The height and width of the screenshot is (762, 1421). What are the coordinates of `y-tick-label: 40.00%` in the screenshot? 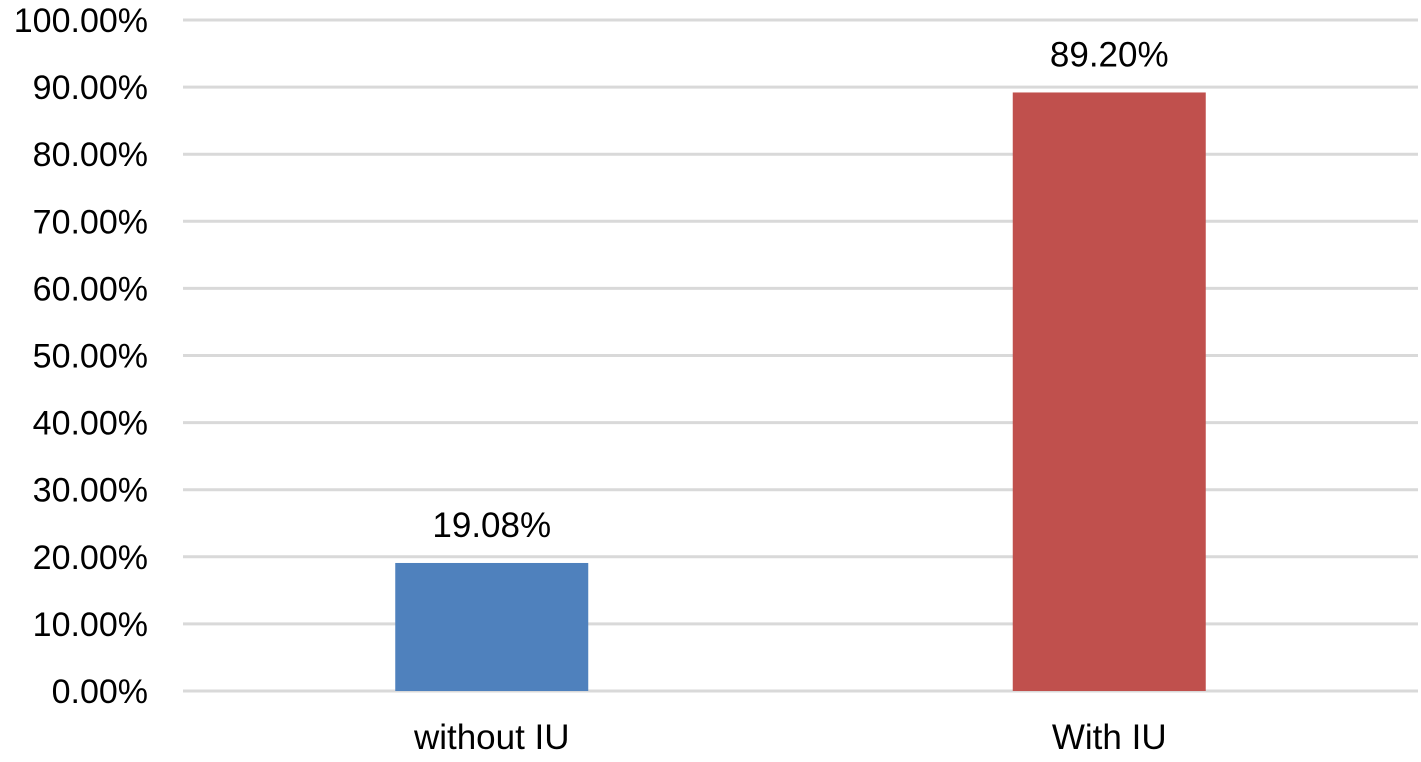 It's located at (90, 424).